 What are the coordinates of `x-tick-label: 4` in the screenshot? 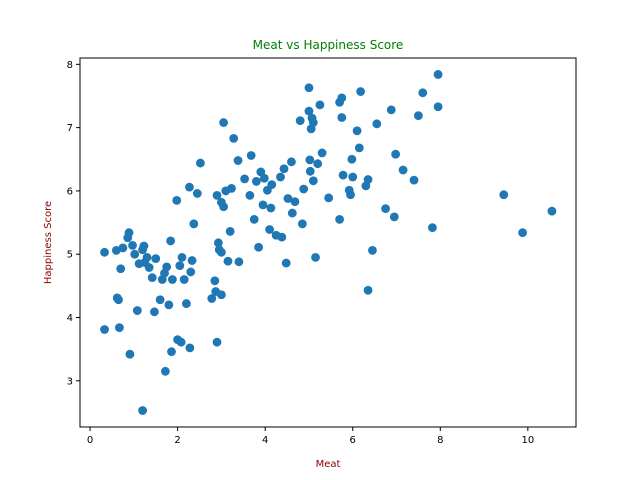 It's located at (265, 440).